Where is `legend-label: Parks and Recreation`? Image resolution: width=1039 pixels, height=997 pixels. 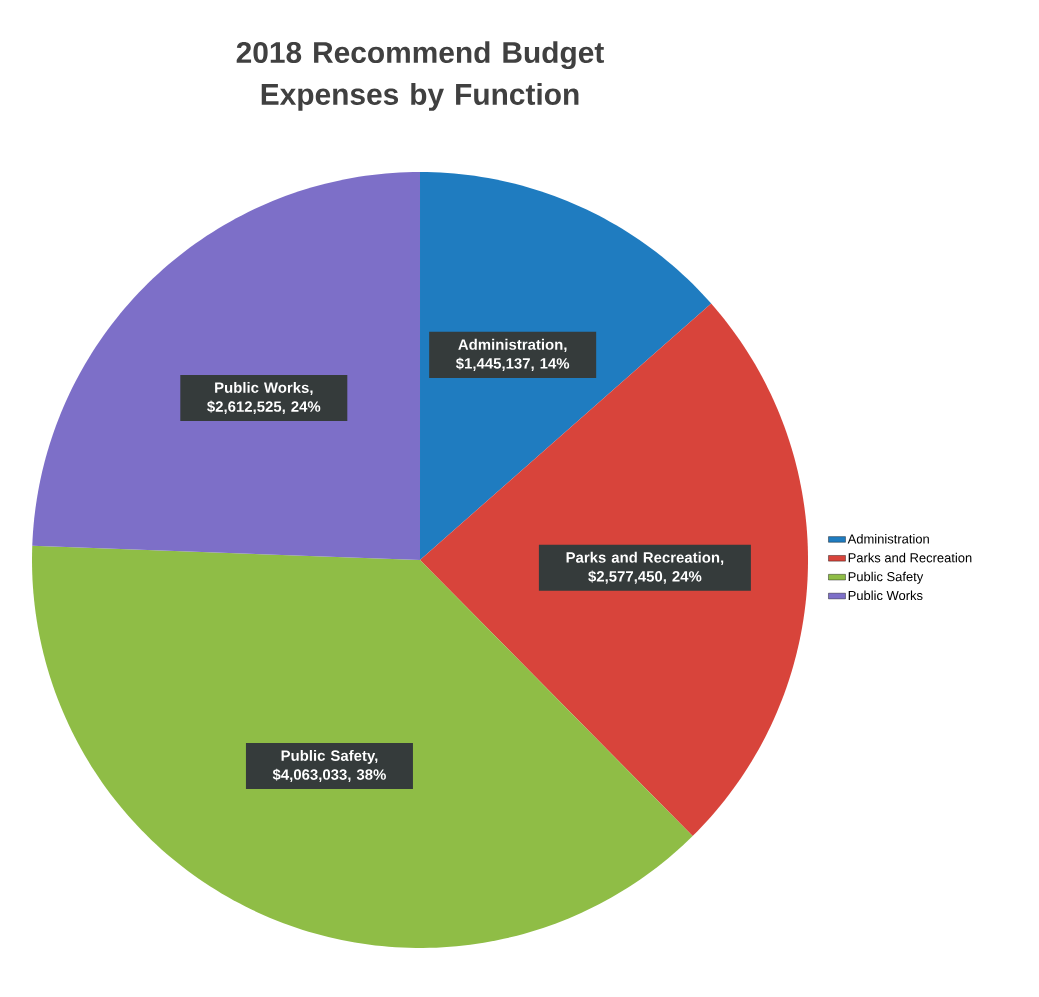 legend-label: Parks and Recreation is located at coordinates (910, 557).